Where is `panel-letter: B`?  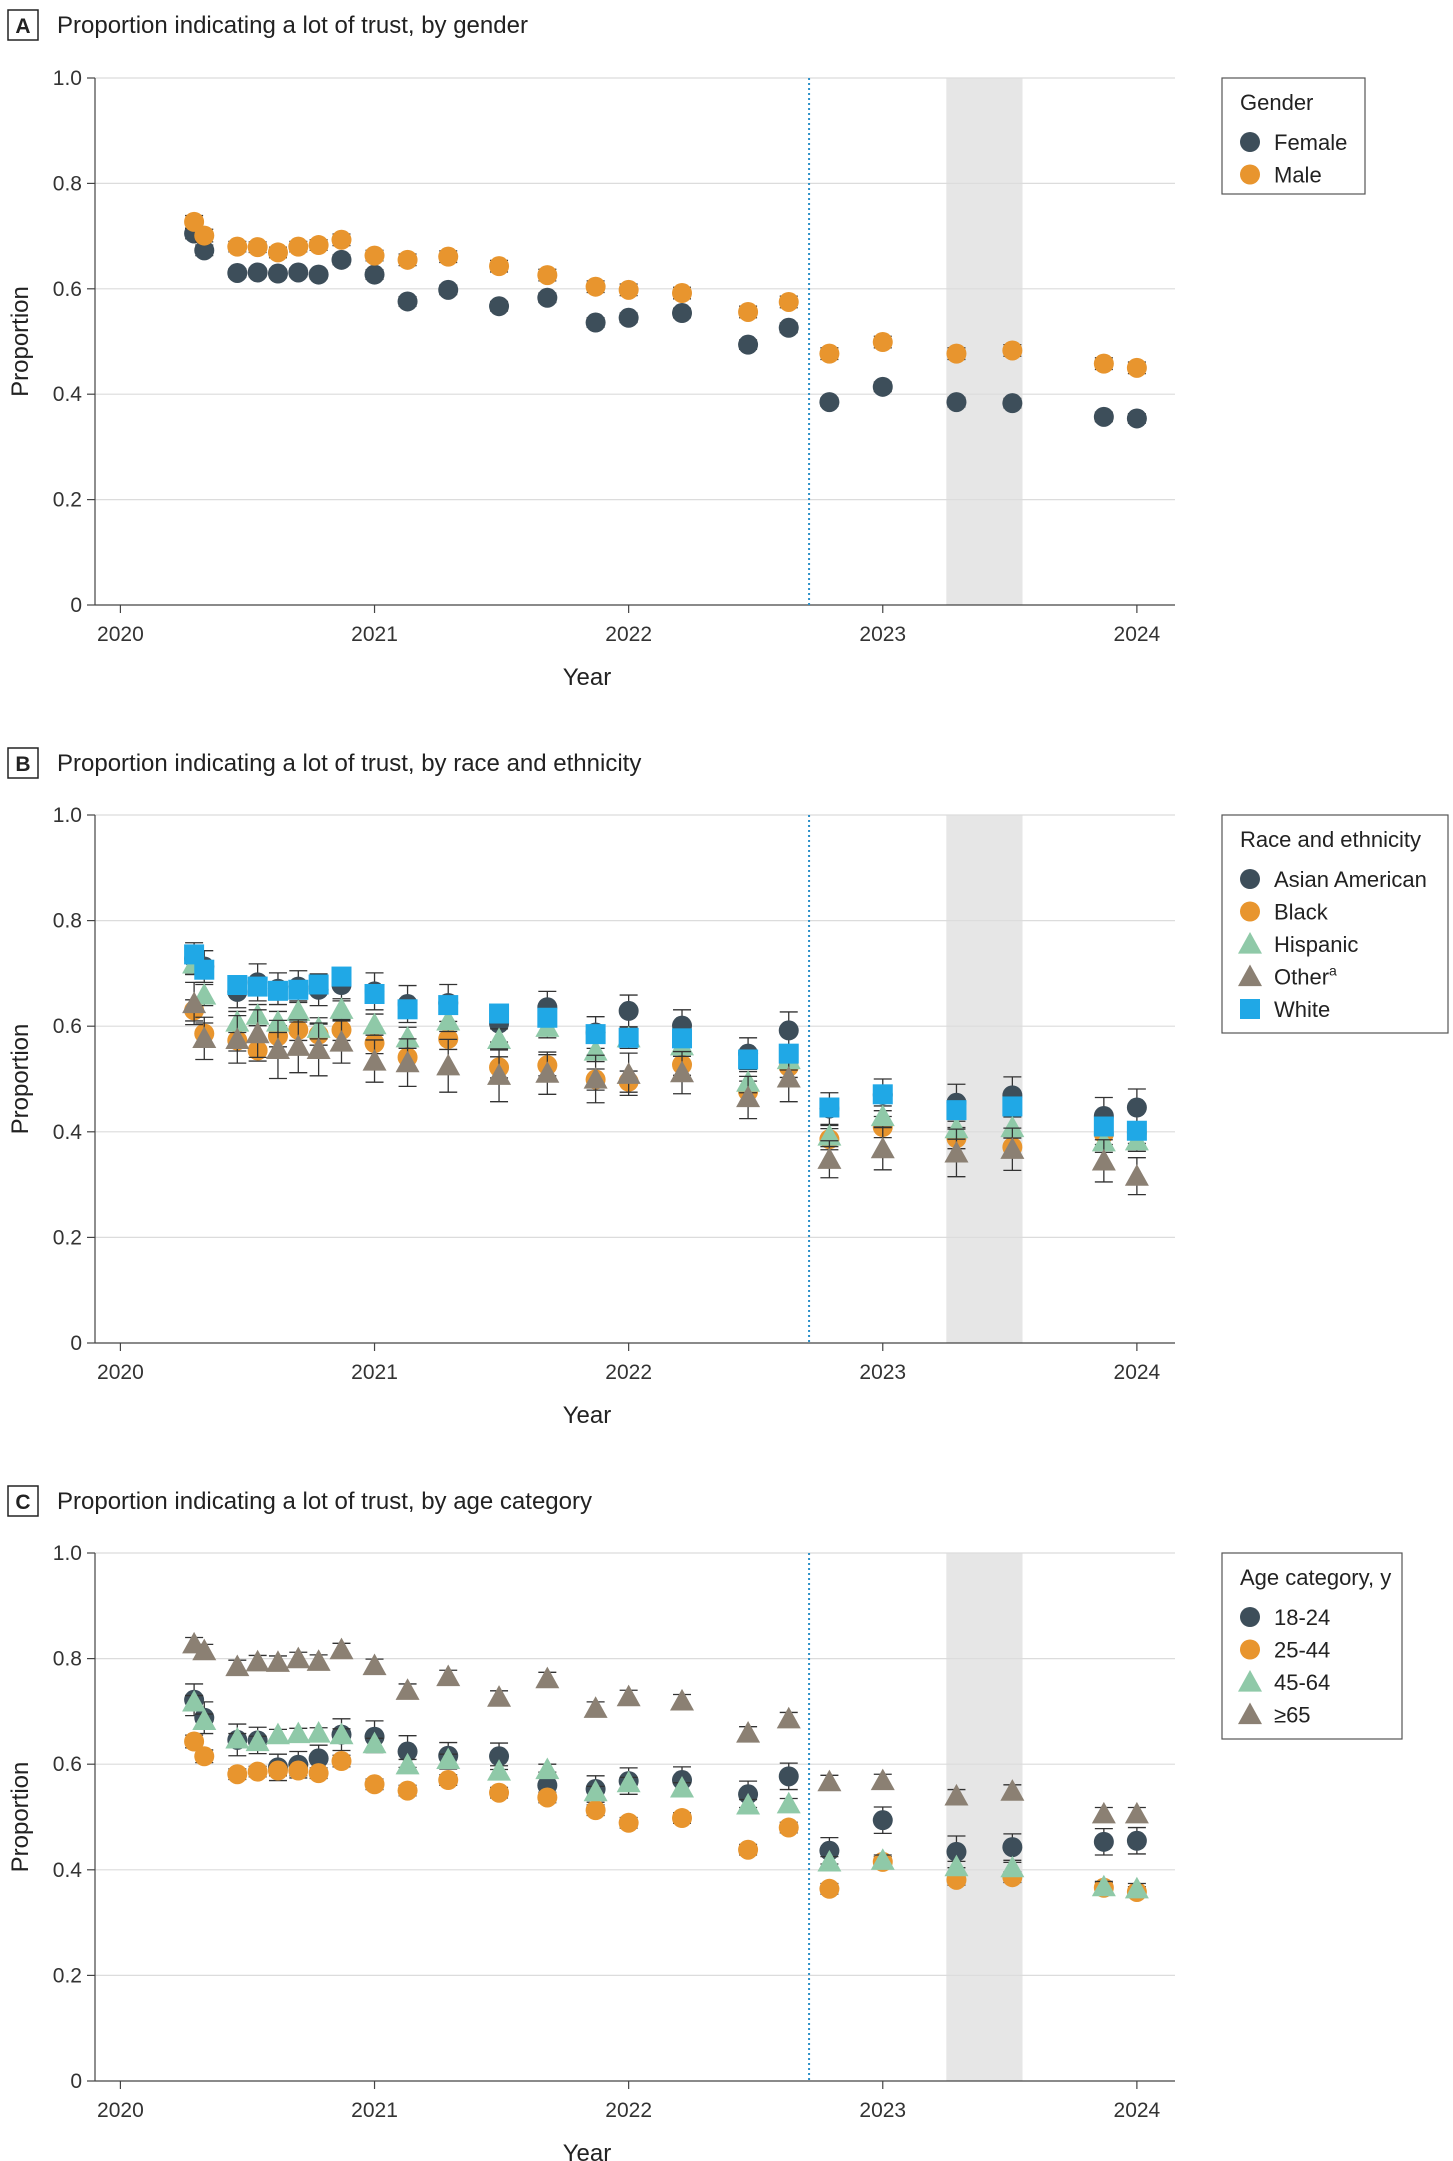
panel-letter: B is located at coordinates (22, 764).